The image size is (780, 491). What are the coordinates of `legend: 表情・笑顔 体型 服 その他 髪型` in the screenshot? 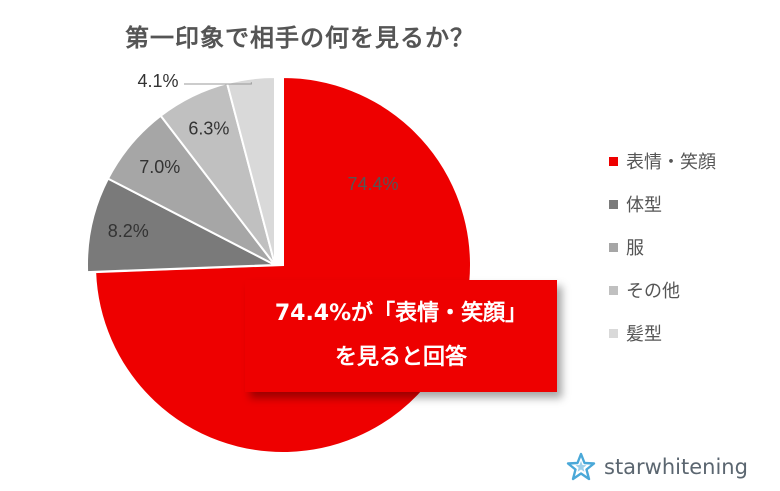 It's located at (662, 257).